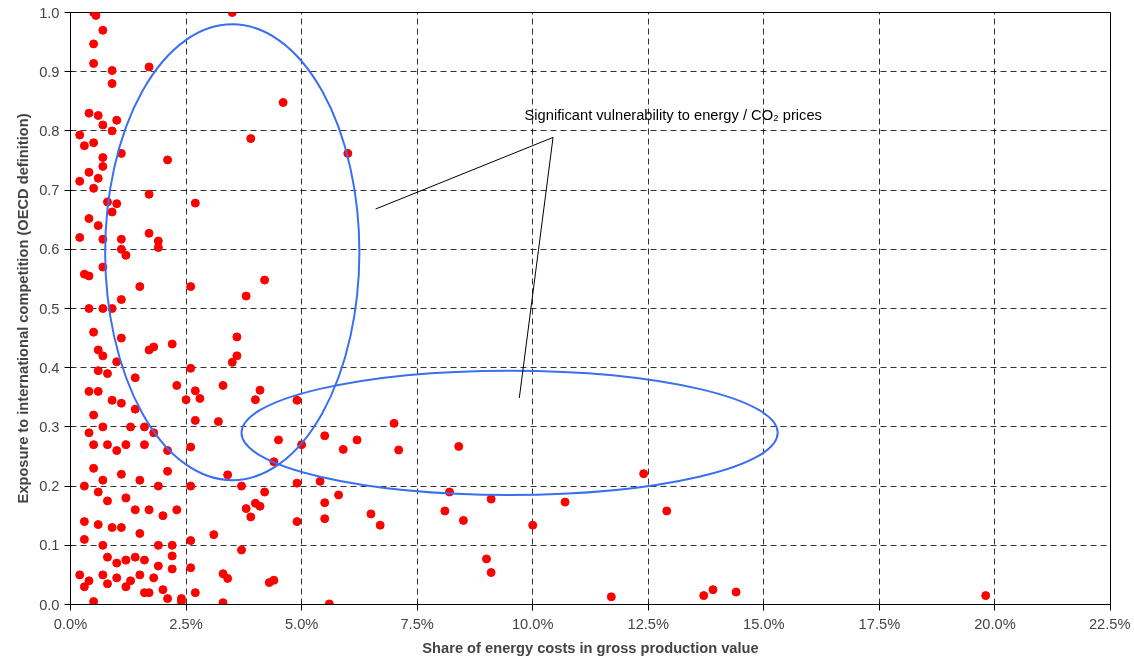  What do you see at coordinates (764, 623) in the screenshot?
I see `x-tick-label: 15.0%` at bounding box center [764, 623].